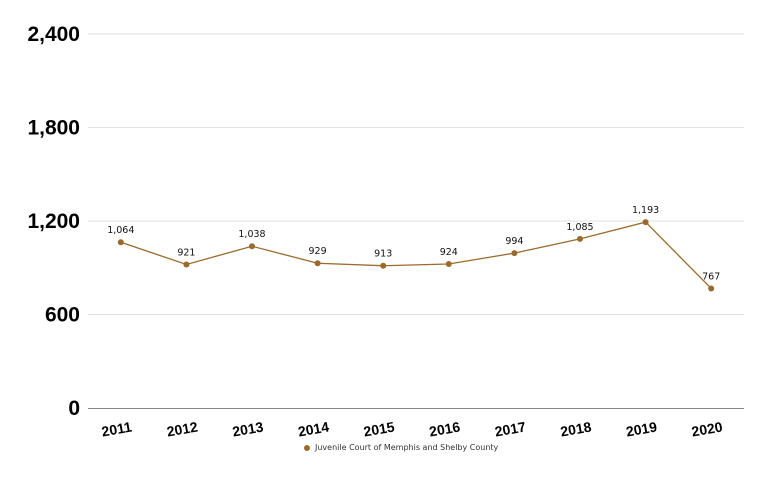 The width and height of the screenshot is (768, 478). What do you see at coordinates (74, 408) in the screenshot?
I see `y-tick-label: 0` at bounding box center [74, 408].